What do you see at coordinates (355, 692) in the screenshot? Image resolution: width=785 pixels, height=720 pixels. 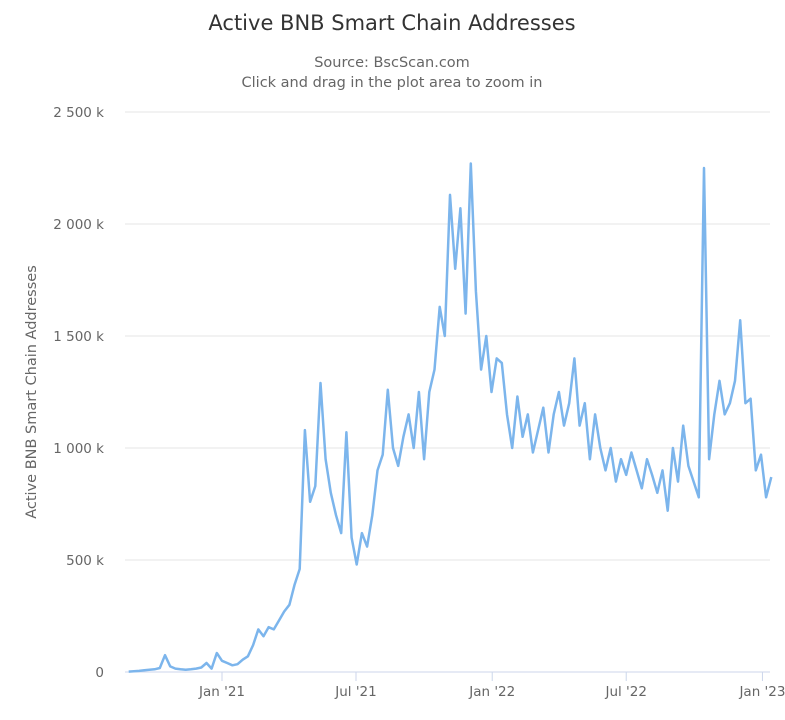 I see `x-tick-label: Jul '21` at bounding box center [355, 692].